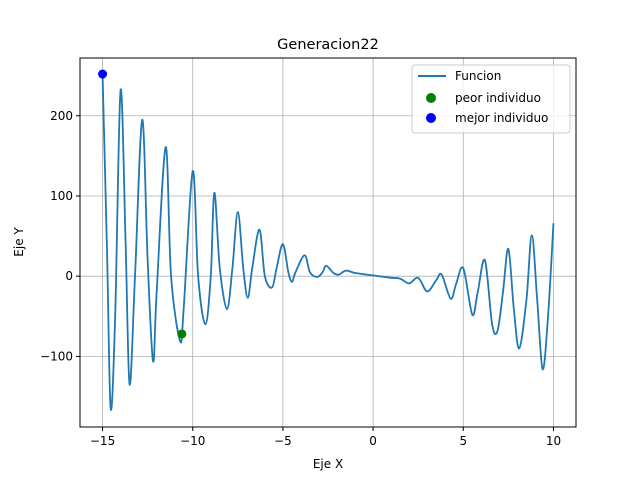 This screenshot has height=484, width=640. I want to click on markers-layer, so click(142, 204).